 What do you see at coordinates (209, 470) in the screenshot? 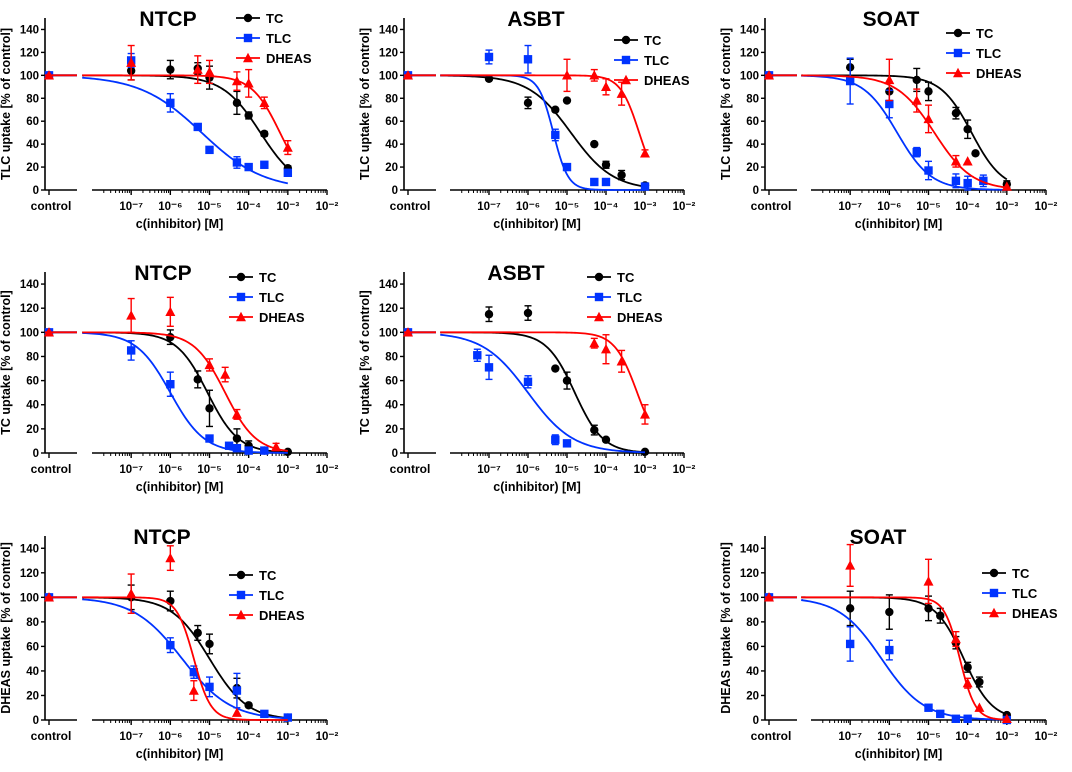
I see `x-tick-label: 10⁻⁵` at bounding box center [209, 470].